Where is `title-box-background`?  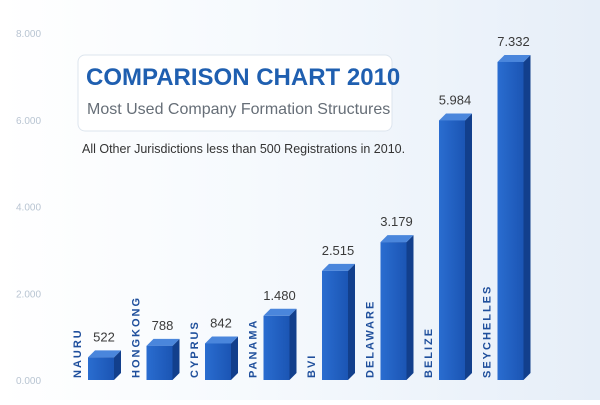 title-box-background is located at coordinates (235, 93).